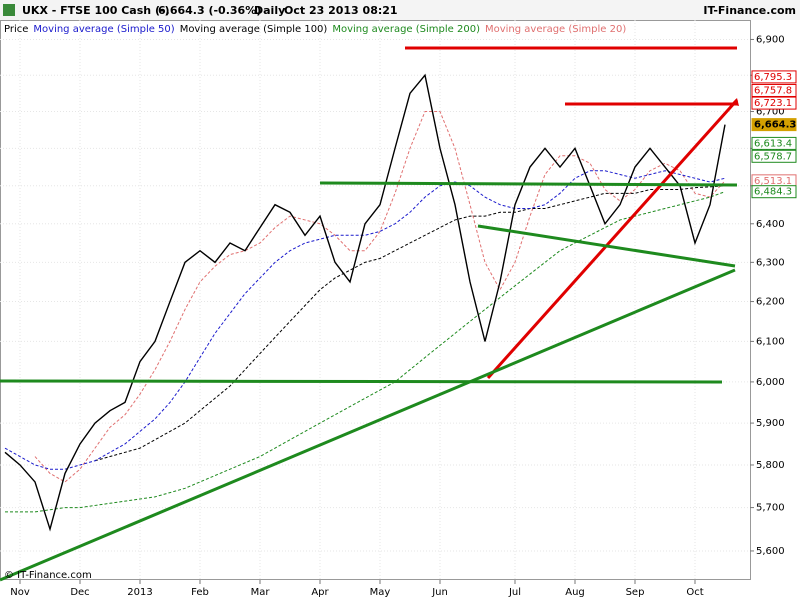 The image size is (800, 600). What do you see at coordinates (770, 112) in the screenshot?
I see `y-tick-label: 6,700` at bounding box center [770, 112].